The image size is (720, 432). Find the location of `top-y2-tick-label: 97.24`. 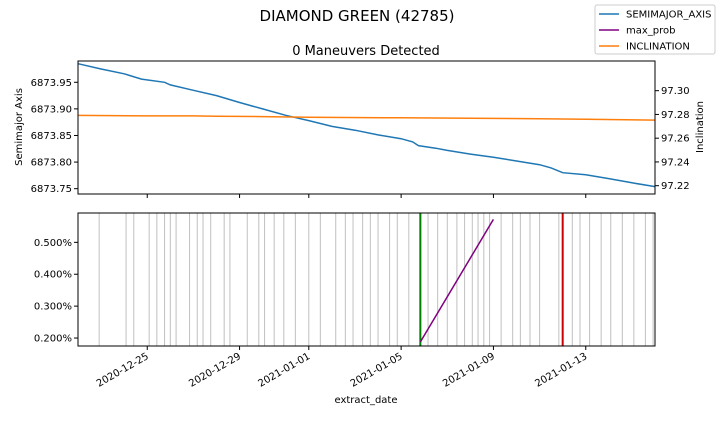

top-y2-tick-label: 97.24 is located at coordinates (675, 162).